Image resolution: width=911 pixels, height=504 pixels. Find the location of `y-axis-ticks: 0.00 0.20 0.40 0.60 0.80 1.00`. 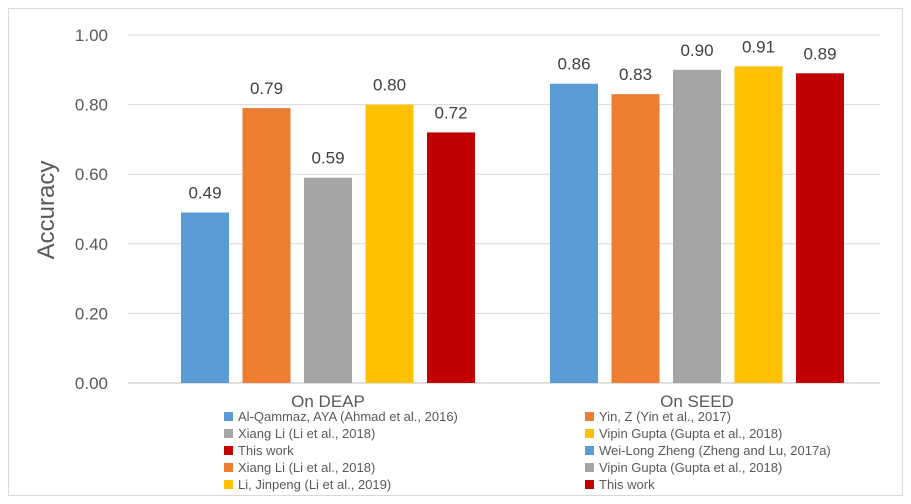

y-axis-ticks: 0.00 0.20 0.40 0.60 0.80 1.00 is located at coordinates (91, 209).